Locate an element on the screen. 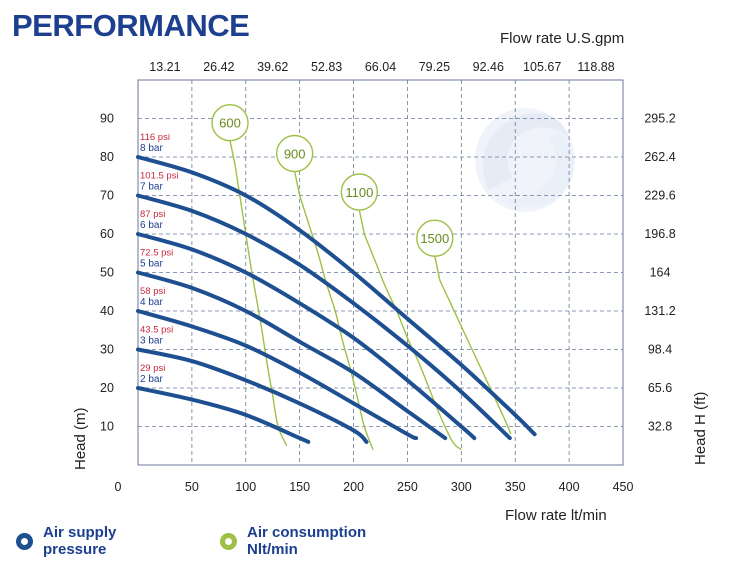  y-axis-label: Head (m) is located at coordinates (80, 438).